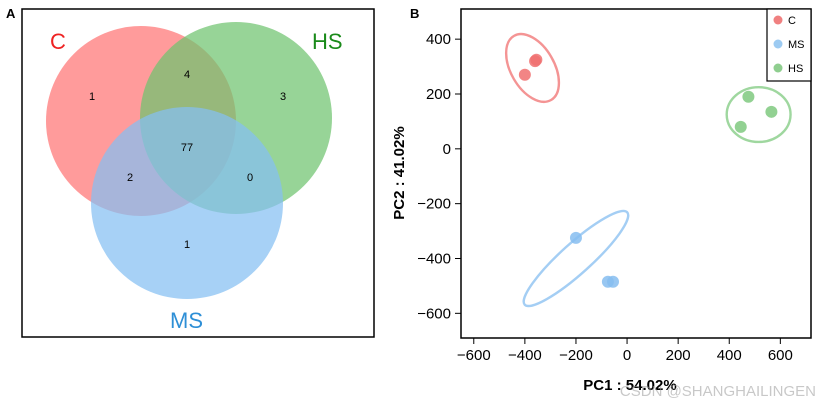 The height and width of the screenshot is (406, 825). I want to click on x-tick-label: −200, so click(576, 355).